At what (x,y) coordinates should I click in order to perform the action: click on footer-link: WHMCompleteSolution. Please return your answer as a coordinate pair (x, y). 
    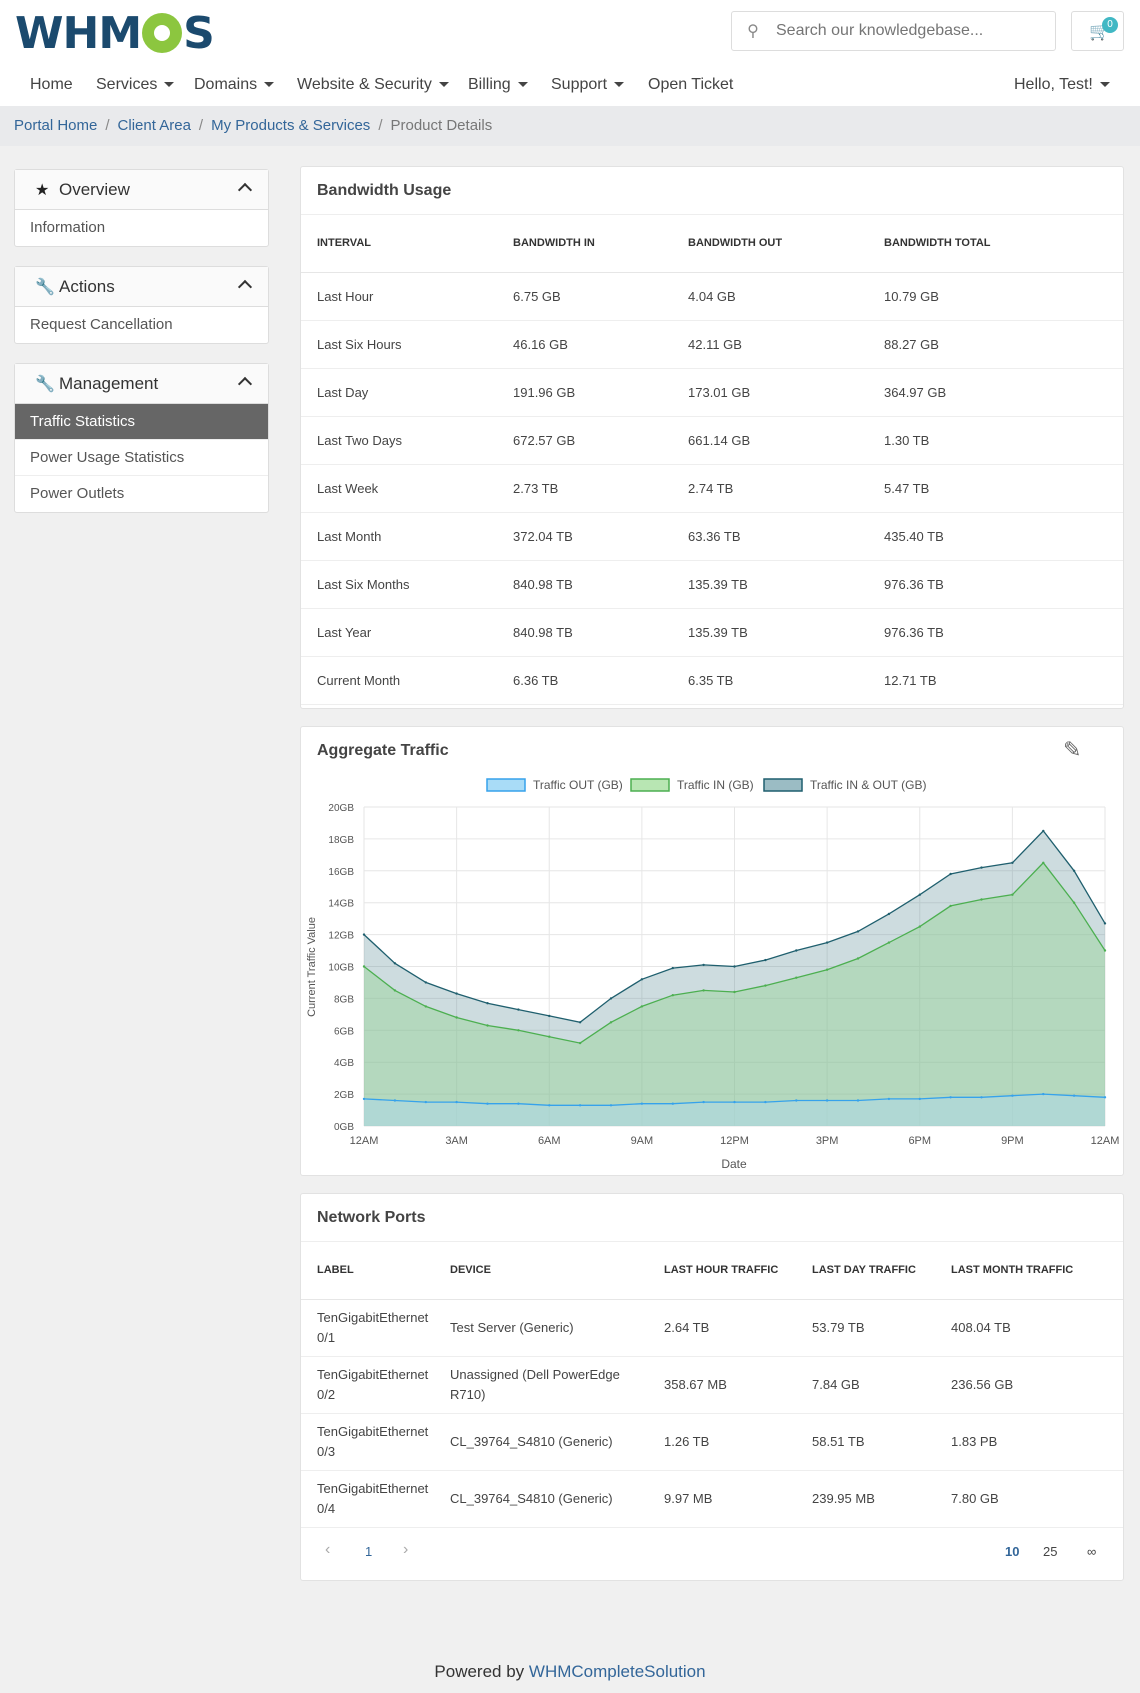
    Looking at the image, I should click on (617, 1671).